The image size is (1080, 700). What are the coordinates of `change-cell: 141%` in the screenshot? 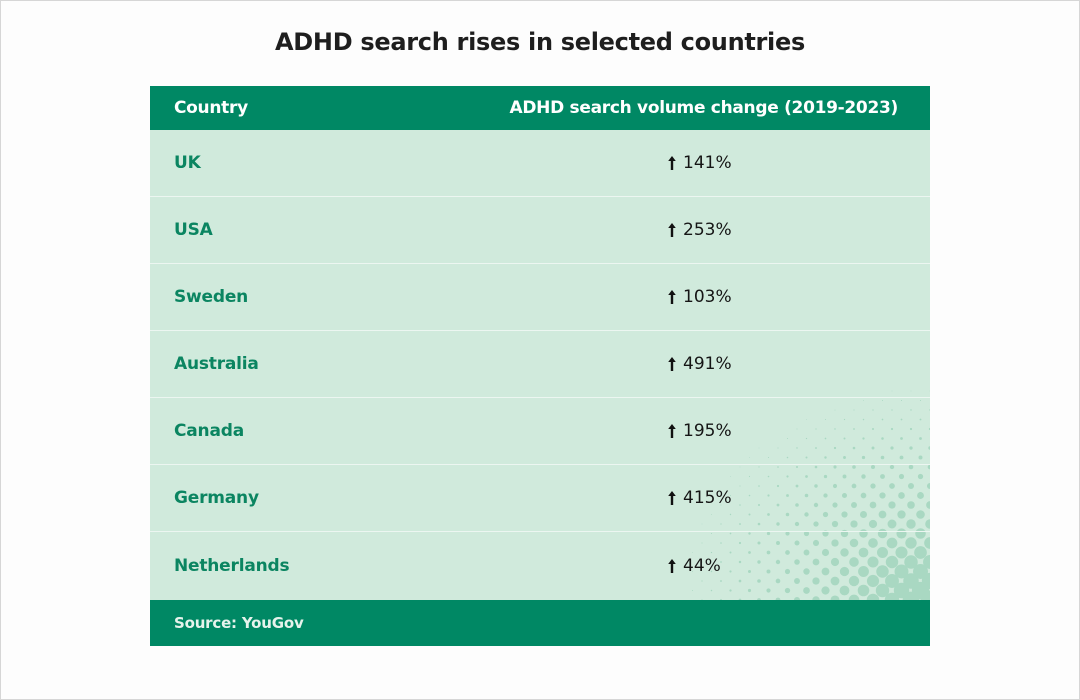 It's located at (699, 163).